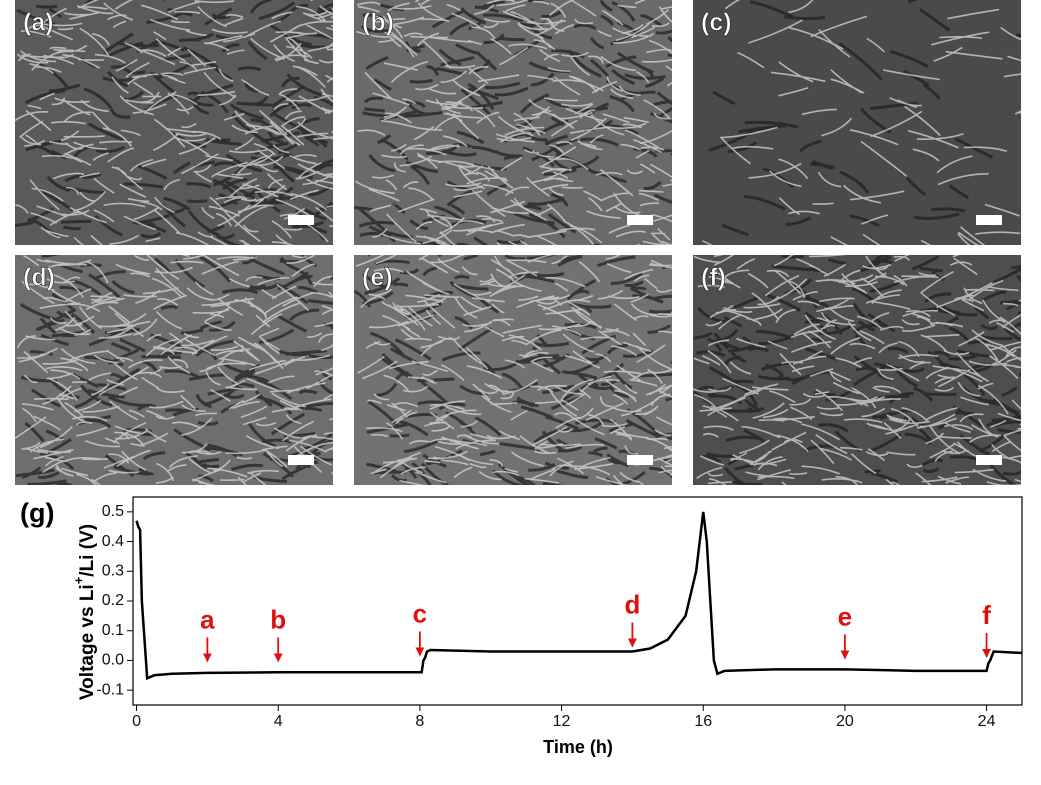 This screenshot has width=1041, height=785. I want to click on annotation-label: d, so click(632, 604).